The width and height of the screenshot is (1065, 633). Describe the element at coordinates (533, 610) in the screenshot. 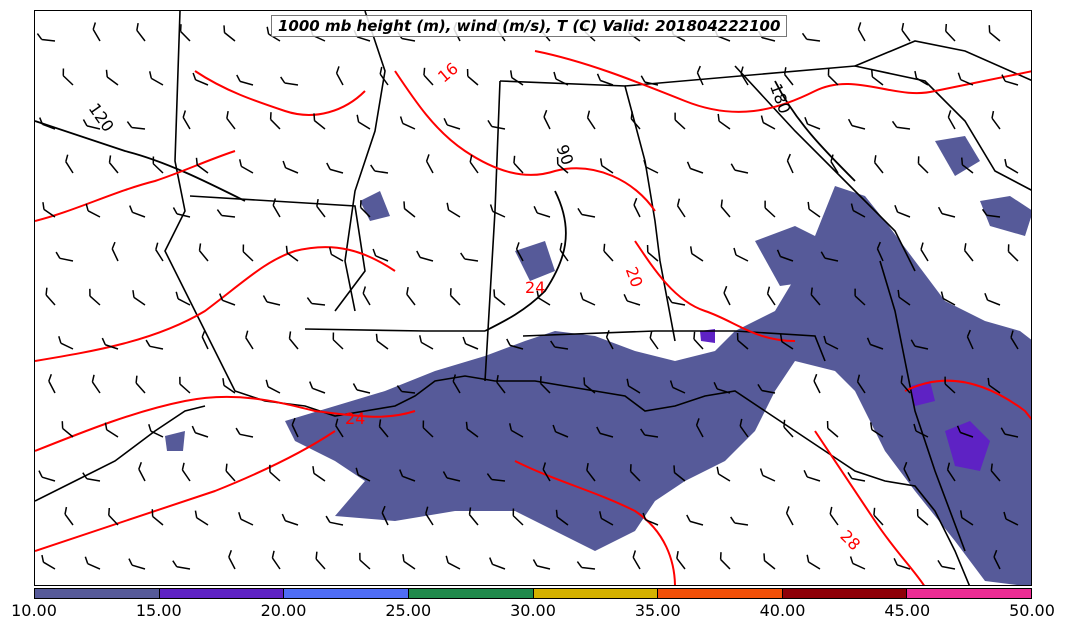

I see `colorbar-tick-label: 30.00` at that location.